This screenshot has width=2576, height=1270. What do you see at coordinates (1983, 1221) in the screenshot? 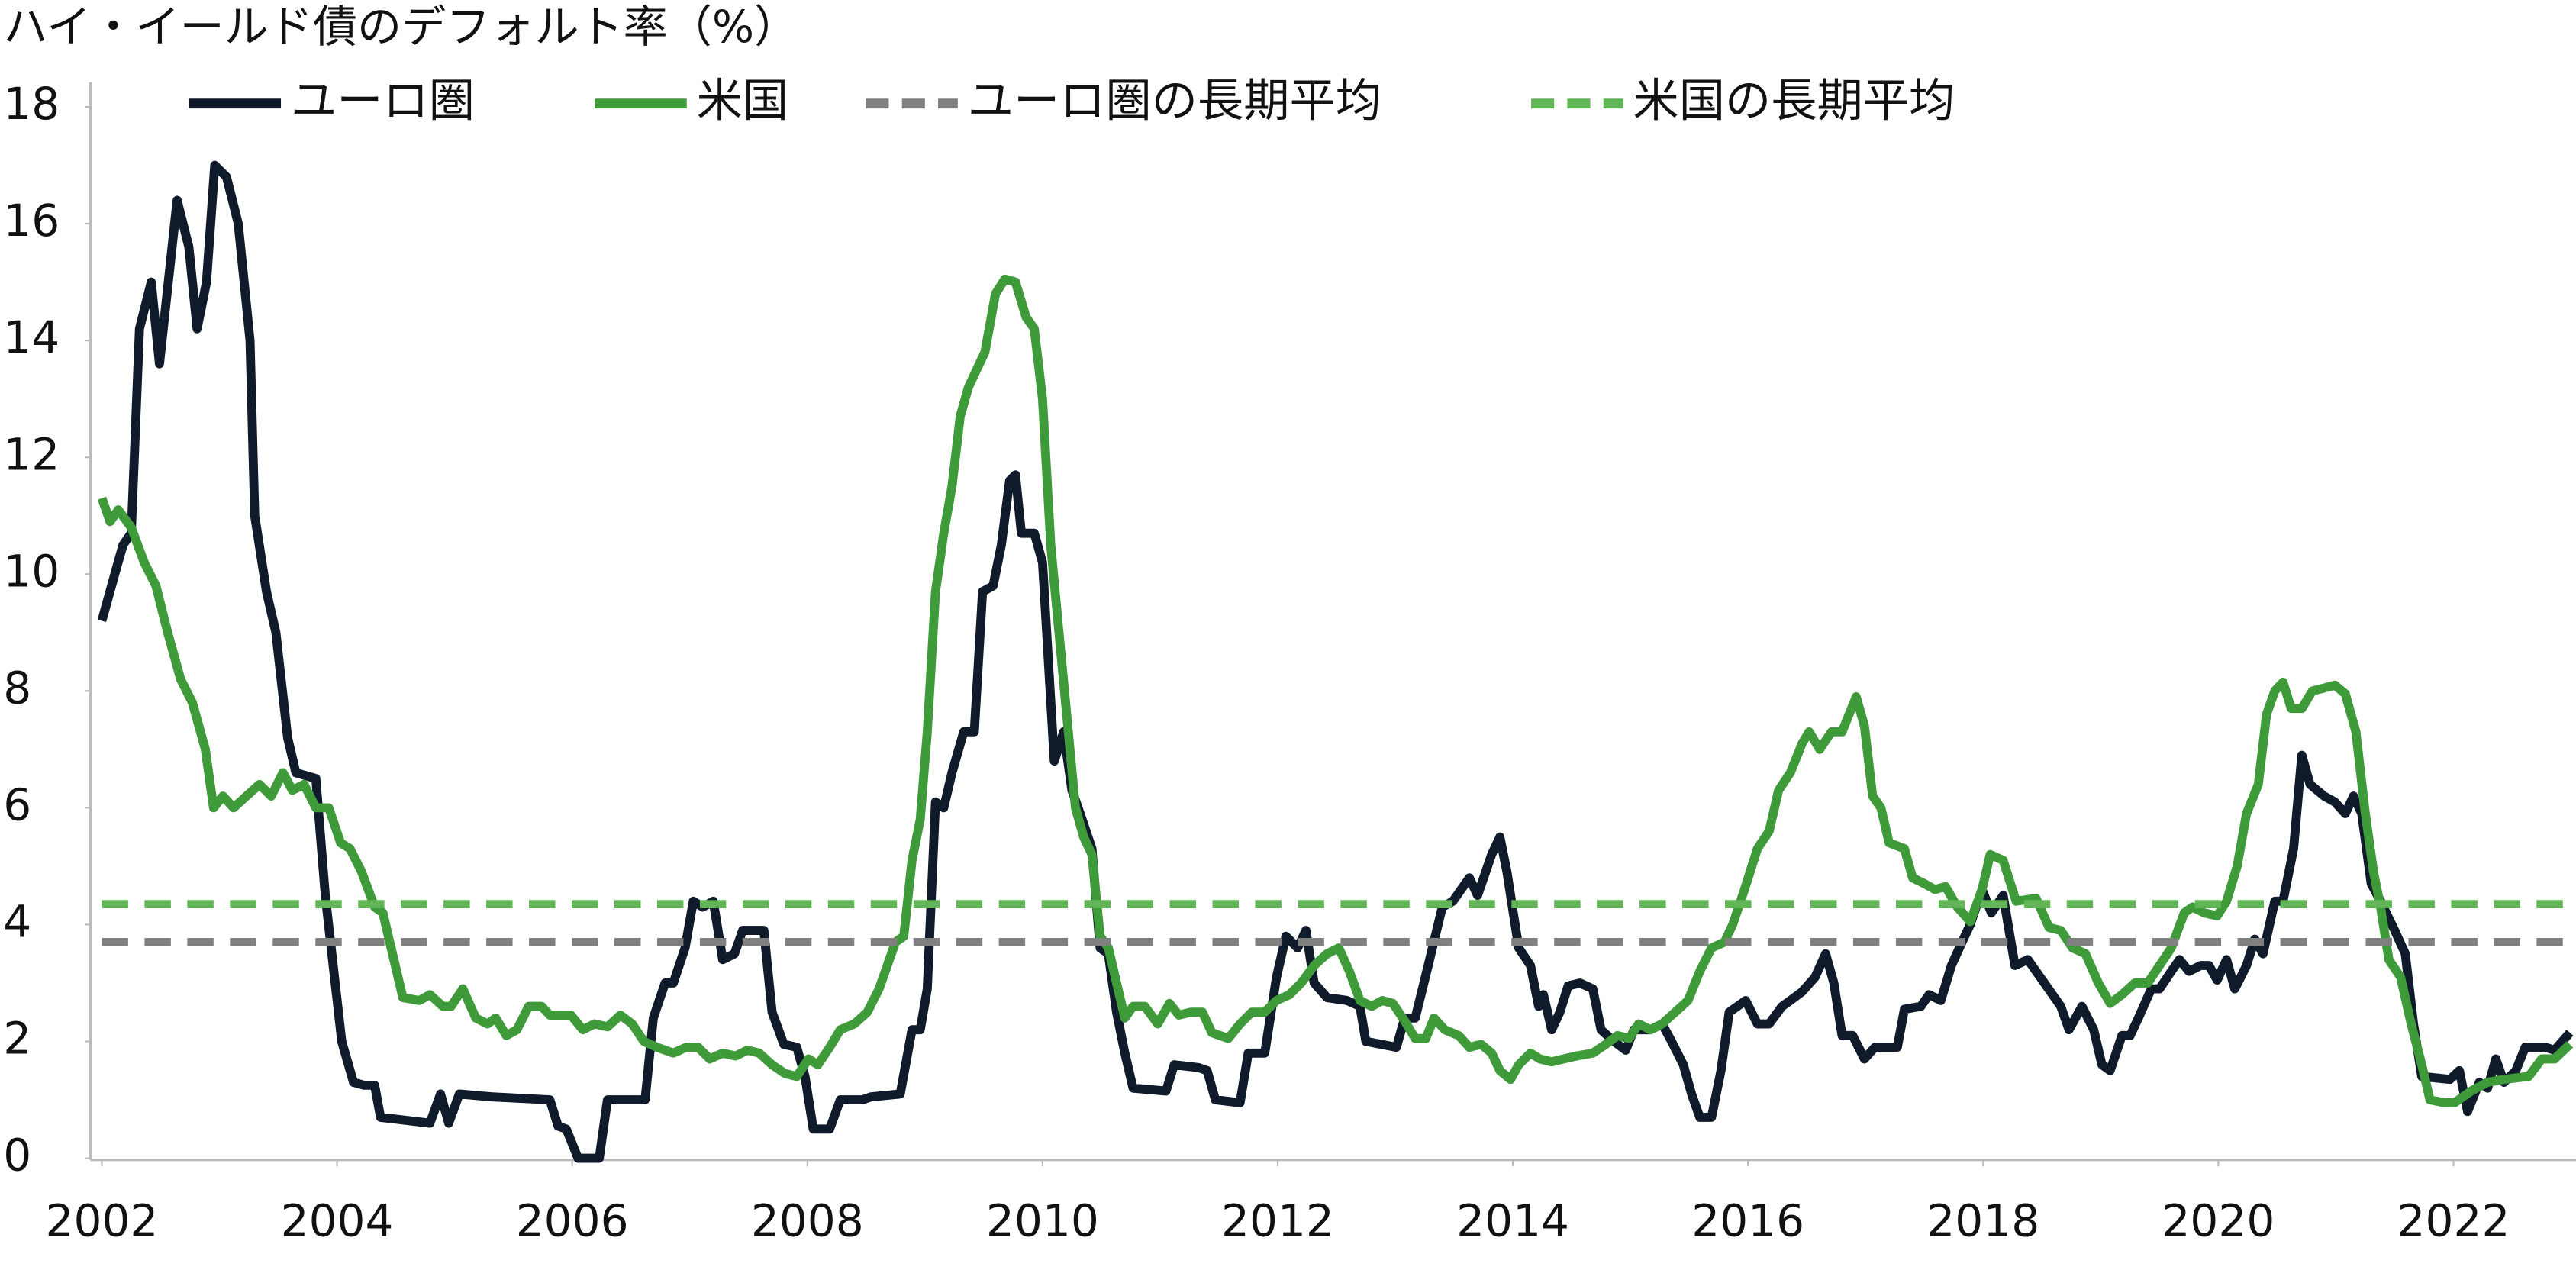
I see `x-tick-label: 2018` at bounding box center [1983, 1221].